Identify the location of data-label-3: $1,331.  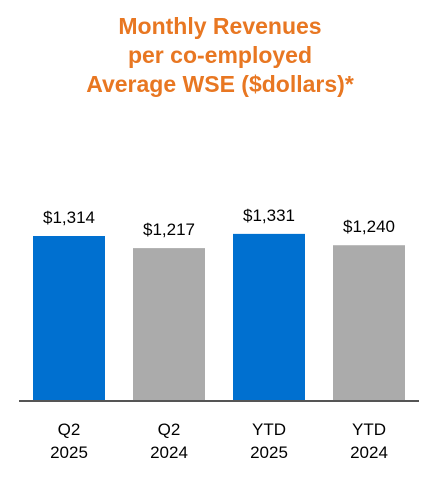
(269, 215).